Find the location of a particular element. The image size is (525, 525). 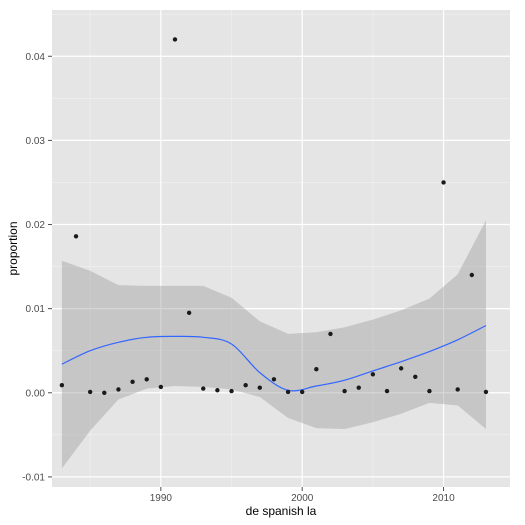

y-tick-label: 0.03 is located at coordinates (36, 141).